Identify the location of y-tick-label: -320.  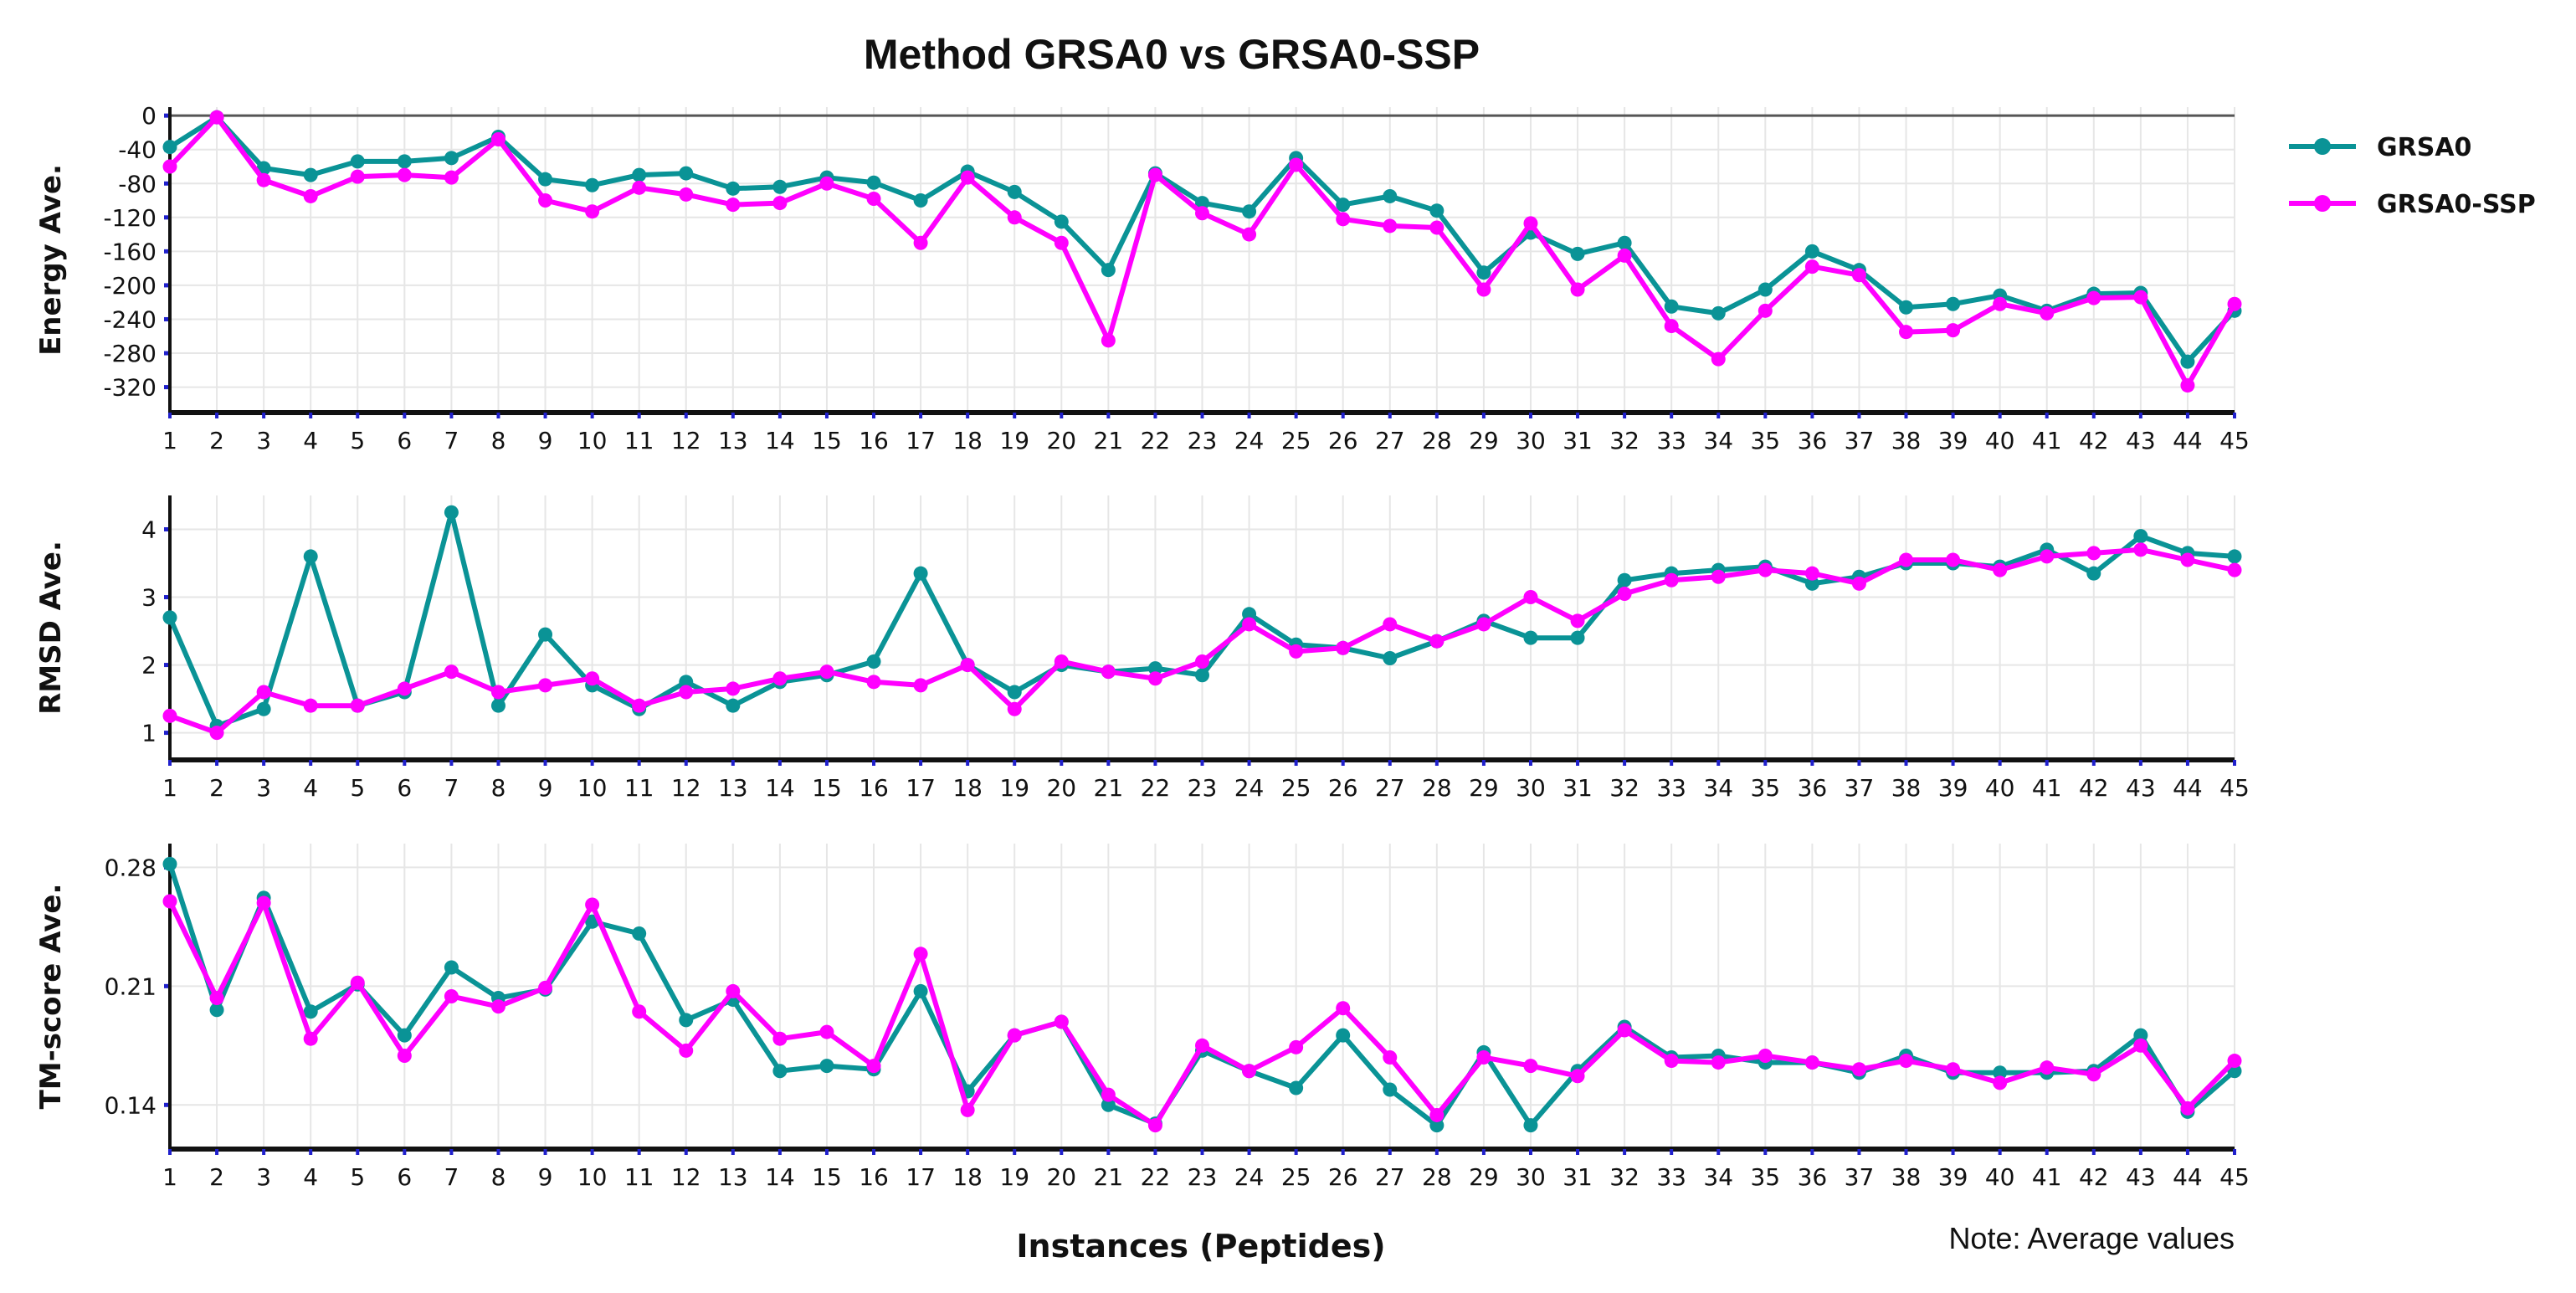
(130, 388).